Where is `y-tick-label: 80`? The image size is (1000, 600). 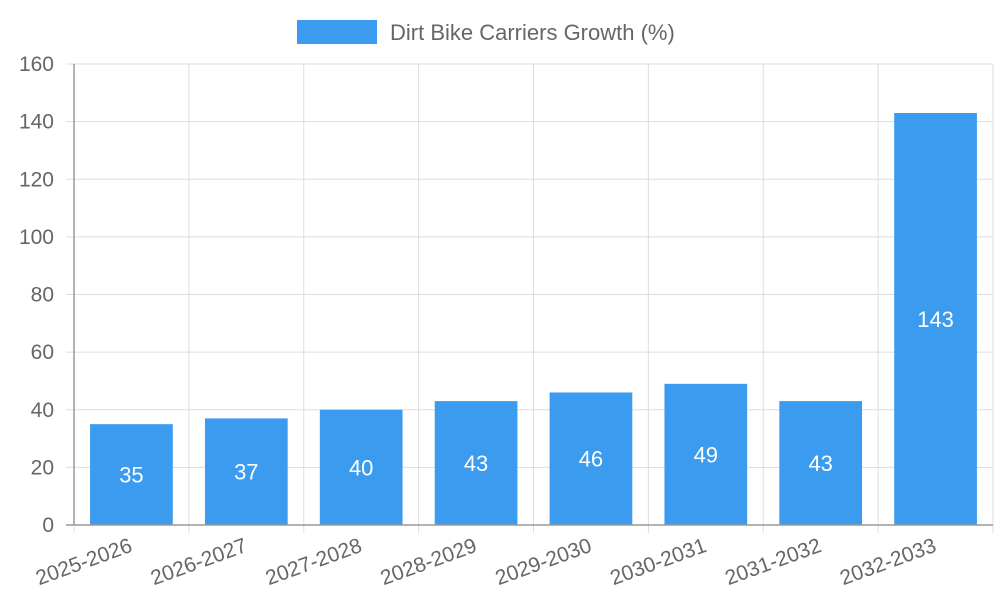 y-tick-label: 80 is located at coordinates (42, 295).